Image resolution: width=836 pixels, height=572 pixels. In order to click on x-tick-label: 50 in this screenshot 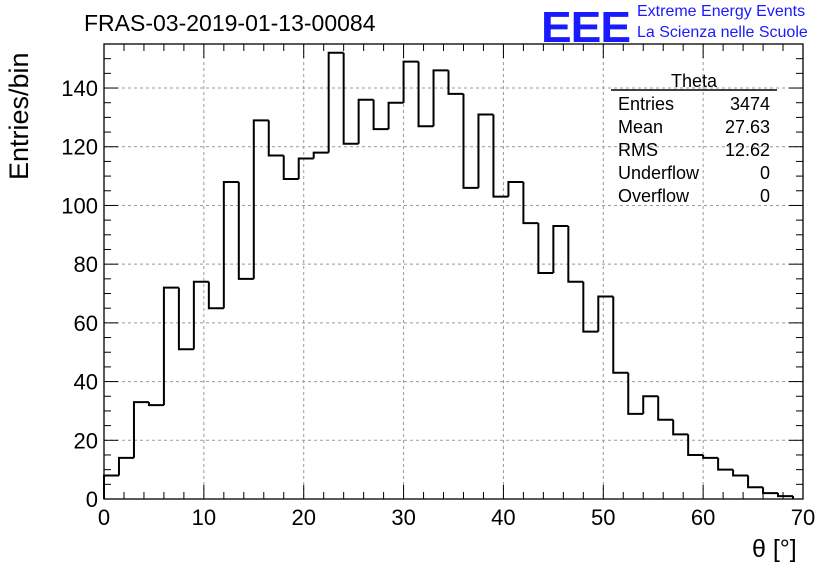, I will do `click(603, 517)`.